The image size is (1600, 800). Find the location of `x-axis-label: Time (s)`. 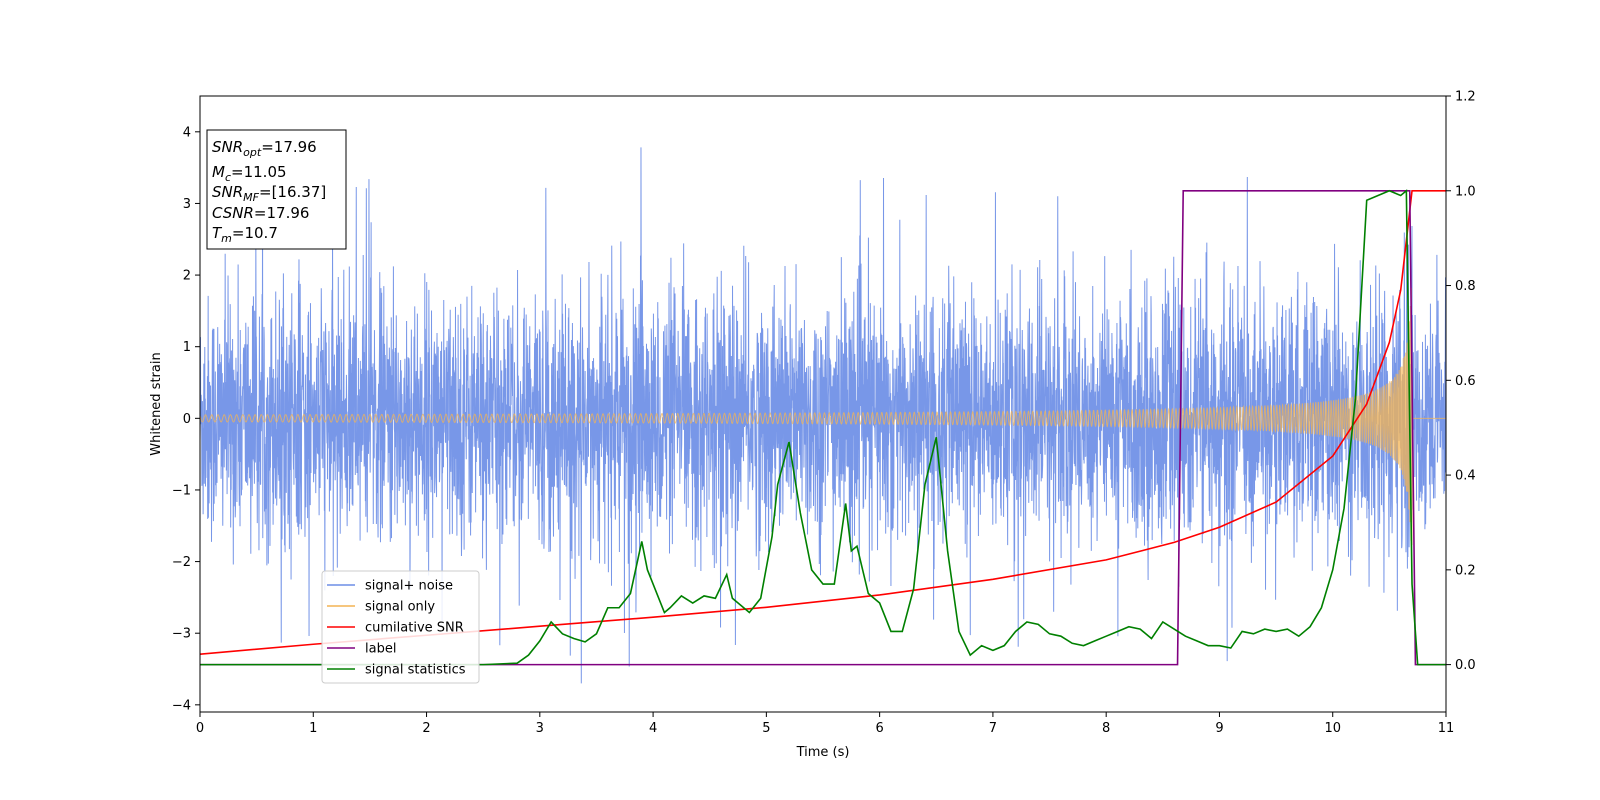

x-axis-label: Time (s) is located at coordinates (823, 752).